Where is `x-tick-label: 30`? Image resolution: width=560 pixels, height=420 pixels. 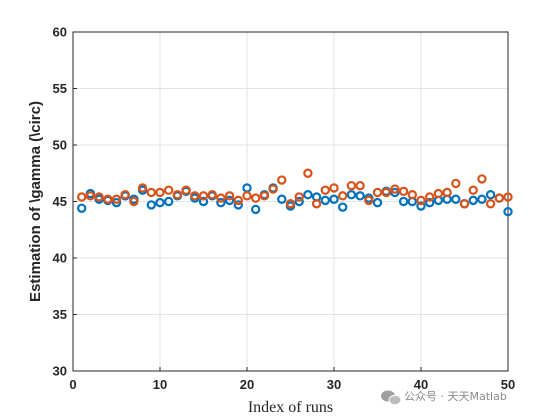
x-tick-label: 30 is located at coordinates (334, 384).